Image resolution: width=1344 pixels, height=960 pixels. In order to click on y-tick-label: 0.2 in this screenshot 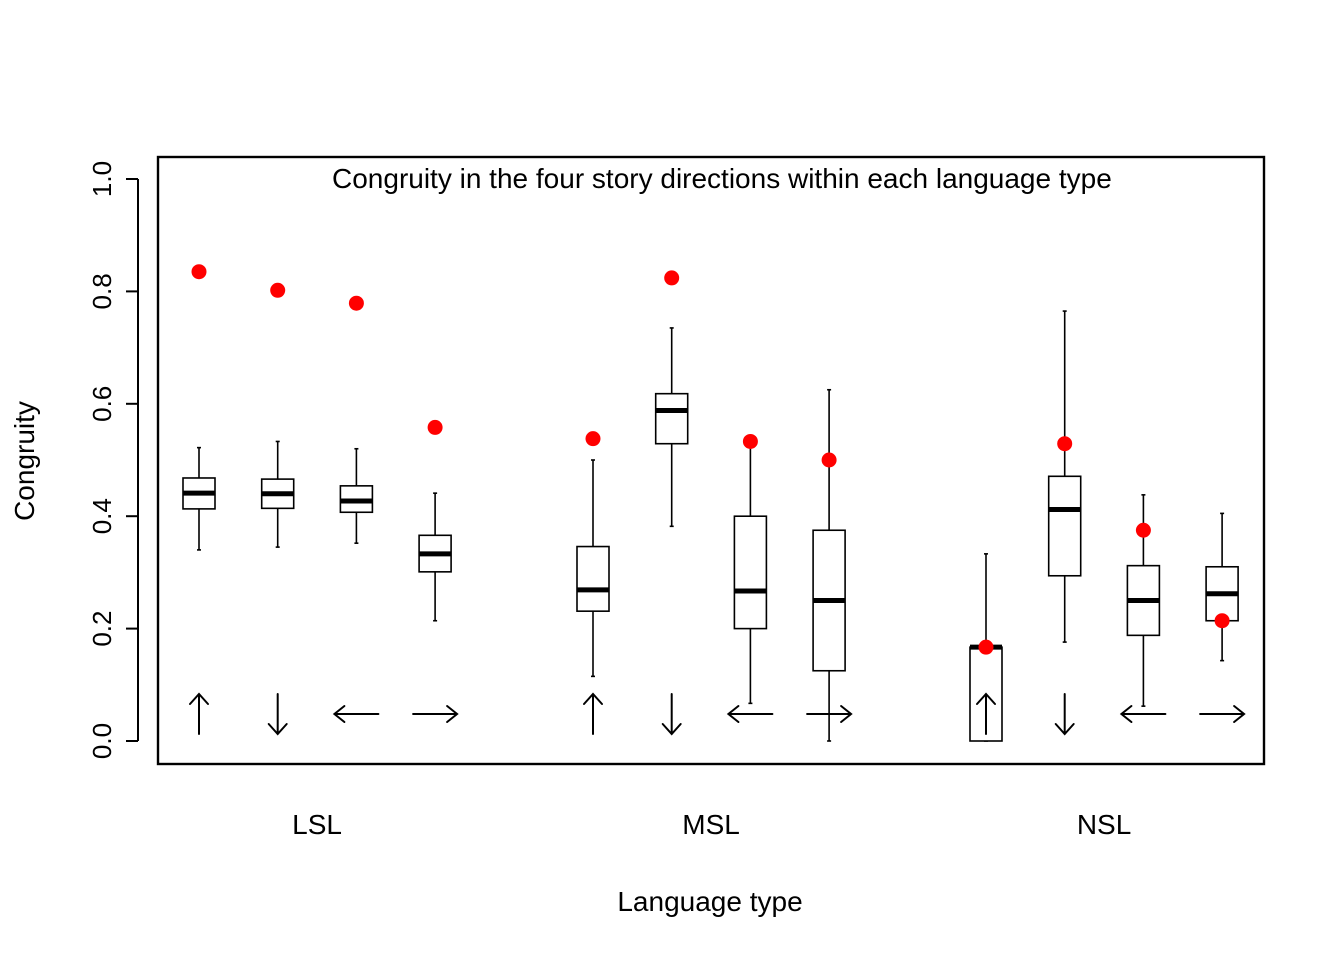, I will do `click(102, 629)`.